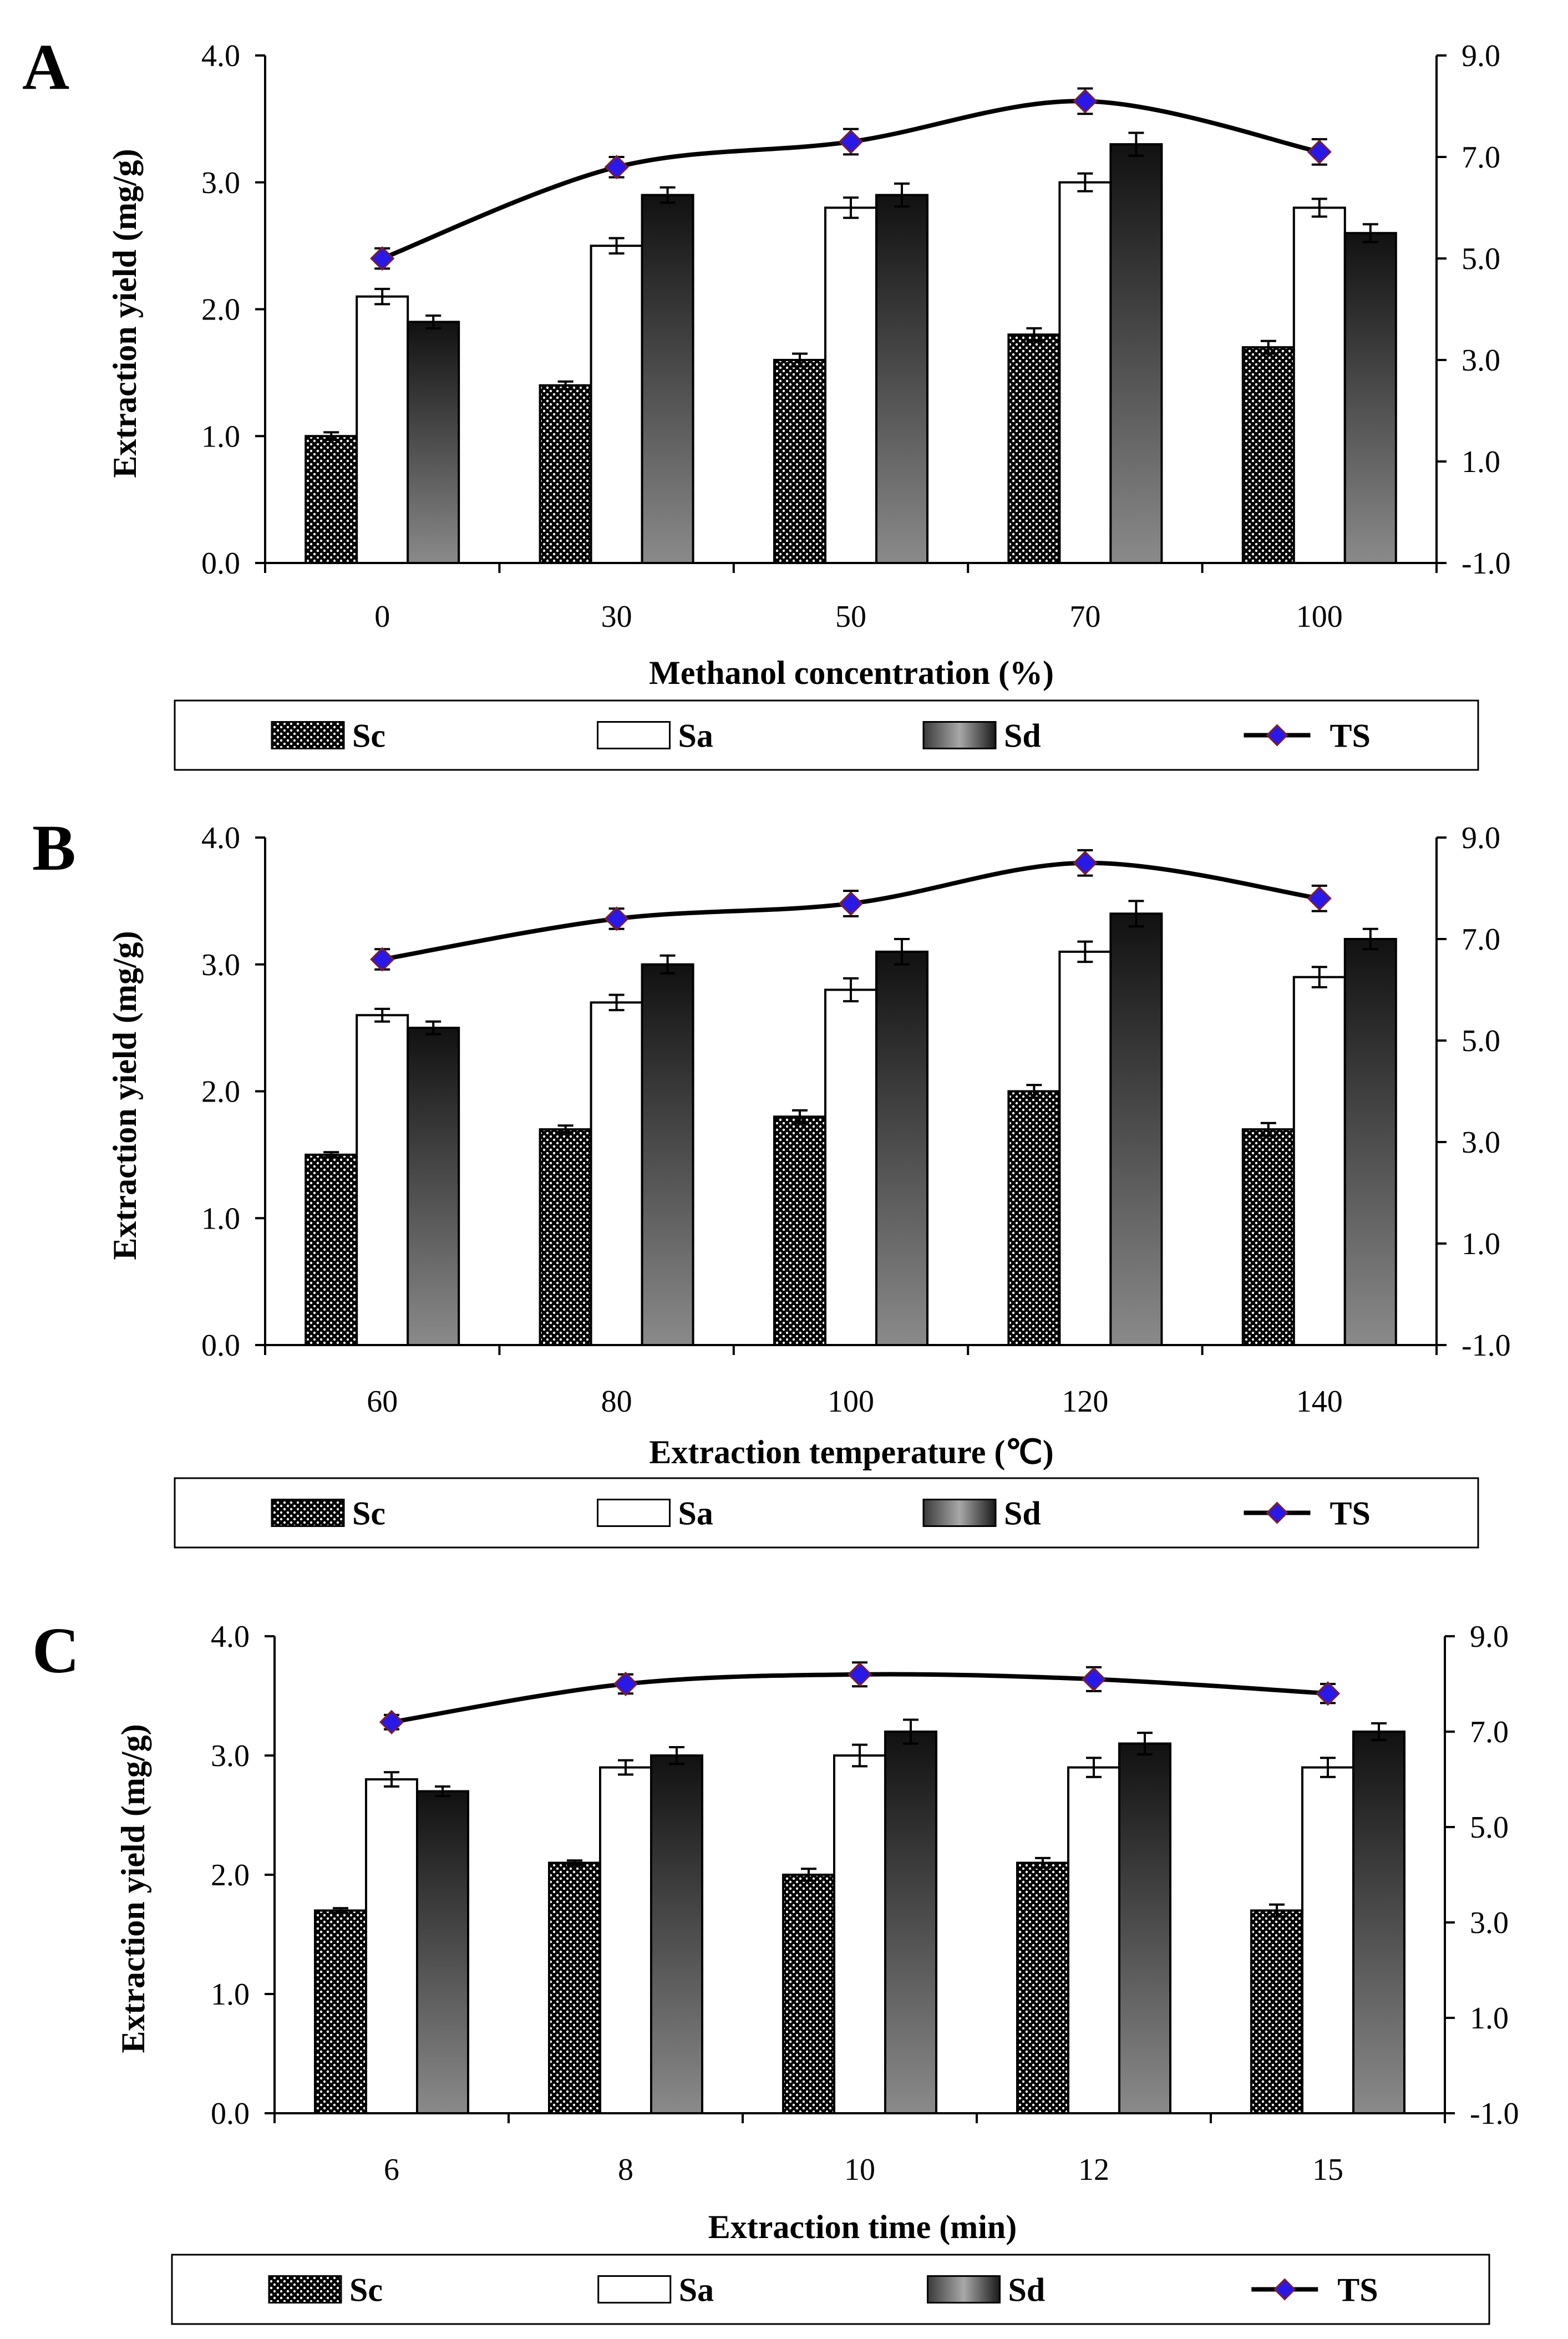 This screenshot has width=1568, height=2339. Describe the element at coordinates (1327, 2170) in the screenshot. I see `x-tick-label: 15` at that location.